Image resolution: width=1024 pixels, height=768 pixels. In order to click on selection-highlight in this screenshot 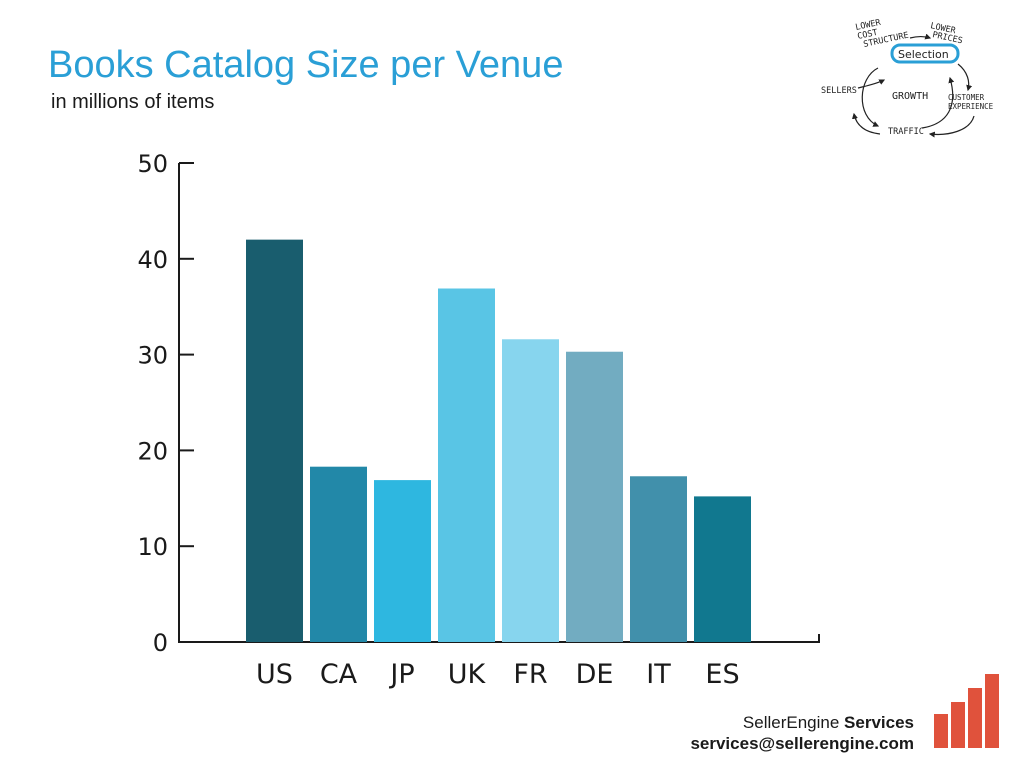, I will do `click(925, 53)`.